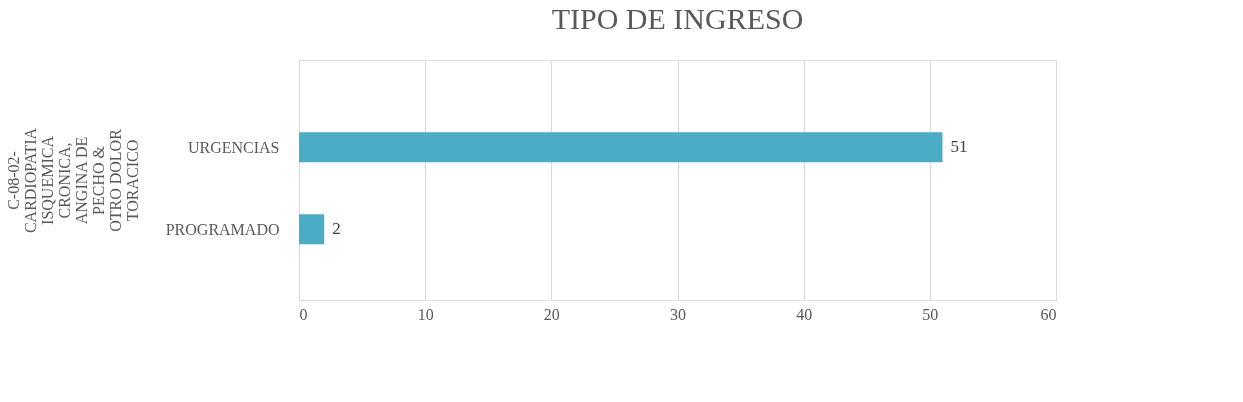 The width and height of the screenshot is (1243, 402). Describe the element at coordinates (677, 18) in the screenshot. I see `chart-title: TIPO DE INGRESO` at that location.